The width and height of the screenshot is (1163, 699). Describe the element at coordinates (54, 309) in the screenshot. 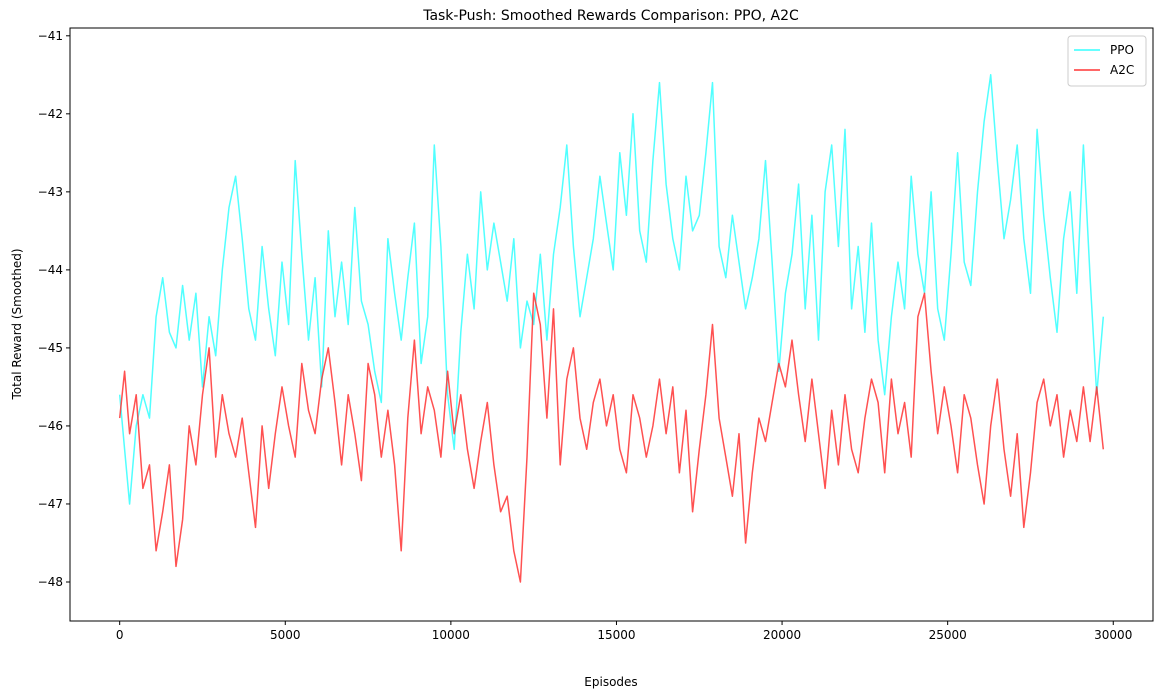

I see `y-axis: −48 −47 −46 −45 −44 −43 −42 −41` at that location.